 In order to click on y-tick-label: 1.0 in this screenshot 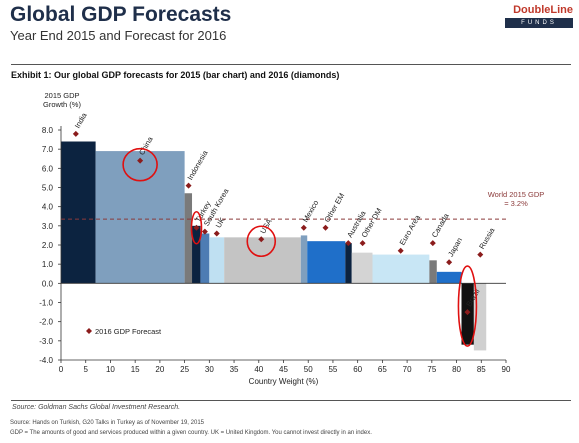, I will do `click(48, 264)`.